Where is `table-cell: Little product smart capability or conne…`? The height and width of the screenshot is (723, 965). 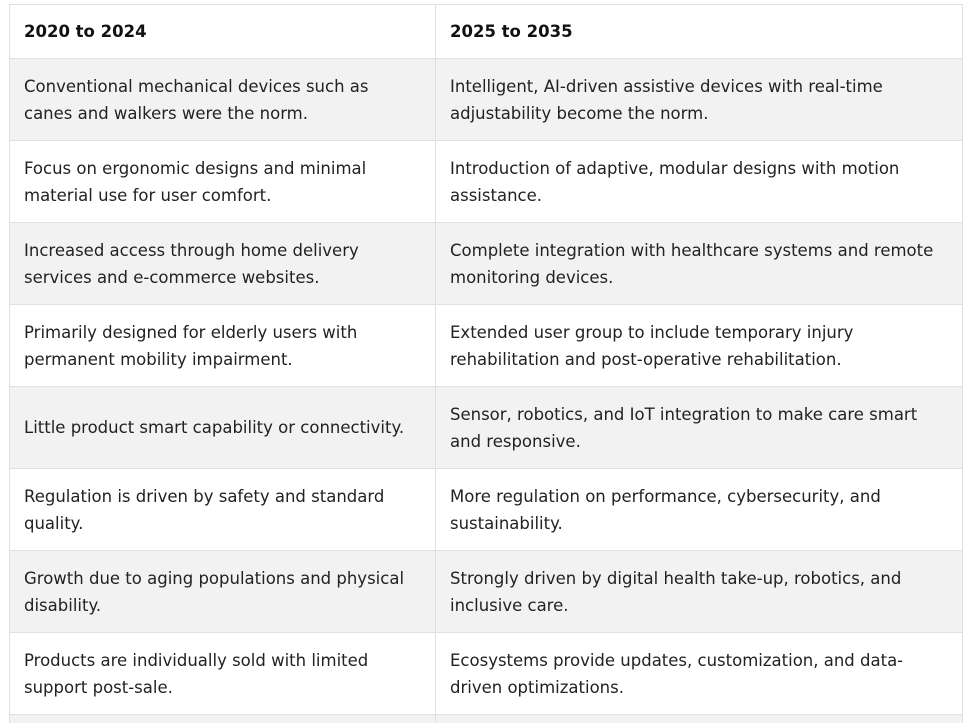
table-cell: Little product smart capability or conne… is located at coordinates (223, 428).